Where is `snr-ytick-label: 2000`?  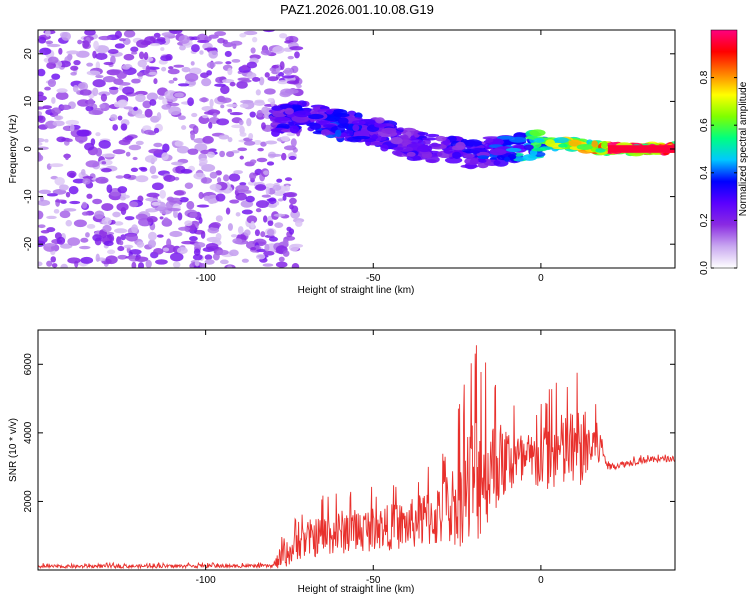 snr-ytick-label: 2000 is located at coordinates (28, 501).